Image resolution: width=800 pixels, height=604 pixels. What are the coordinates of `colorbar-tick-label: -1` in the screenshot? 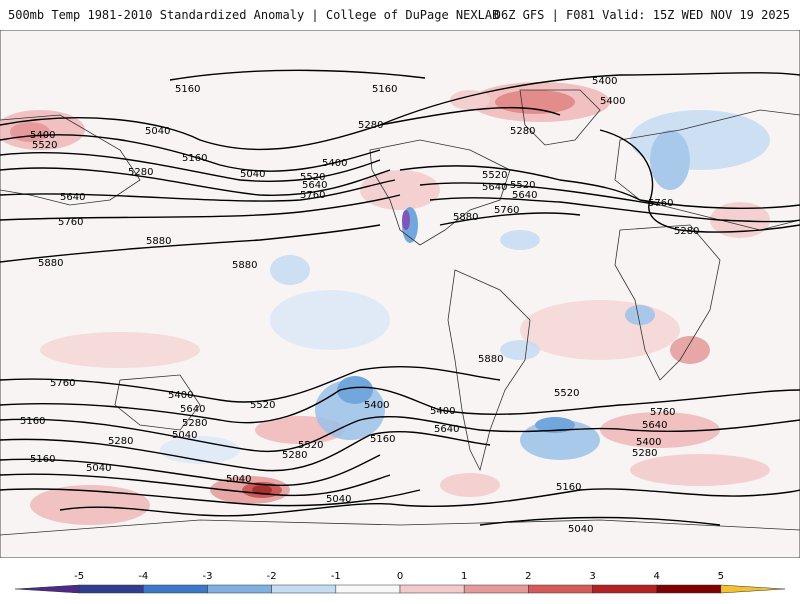 It's located at (336, 576).